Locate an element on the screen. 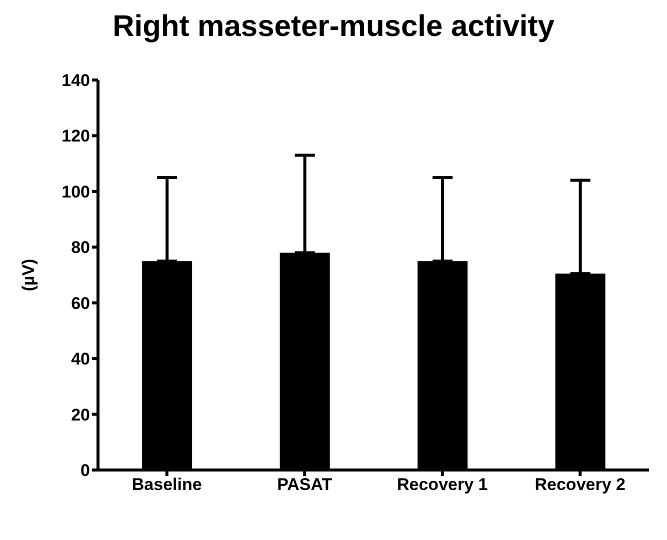 The image size is (667, 540). y-tick-label: 140 is located at coordinates (76, 80).